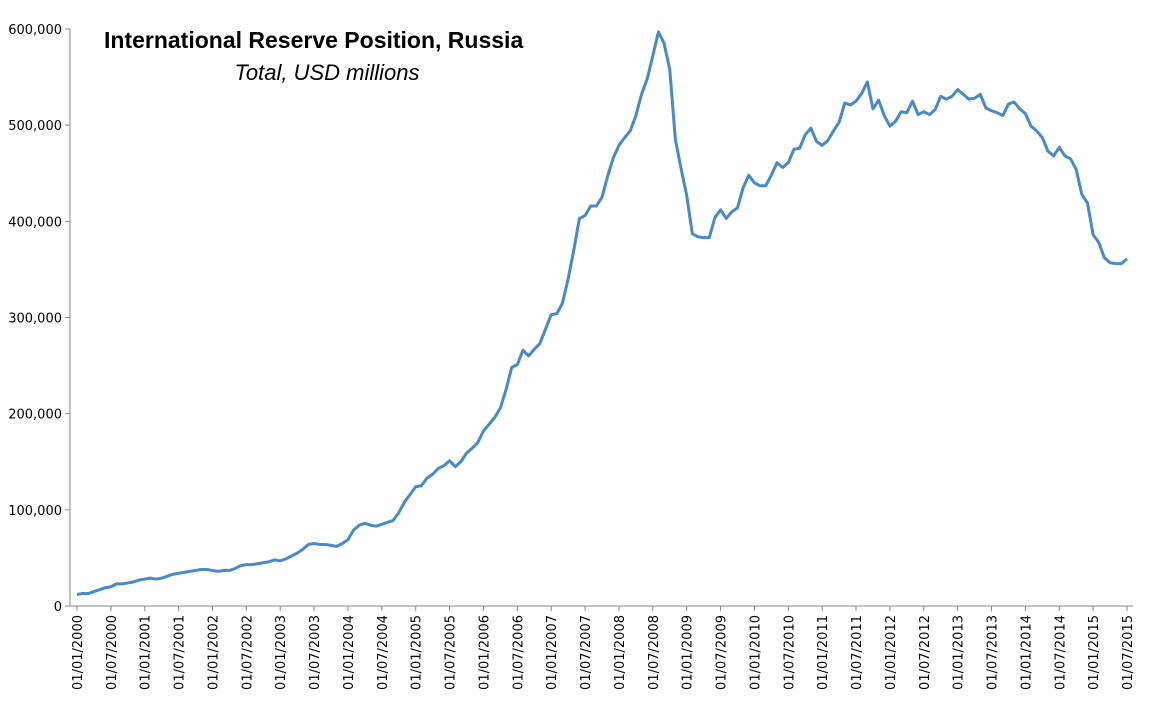  I want to click on x-tick-label: 01/07/2003, so click(315, 652).